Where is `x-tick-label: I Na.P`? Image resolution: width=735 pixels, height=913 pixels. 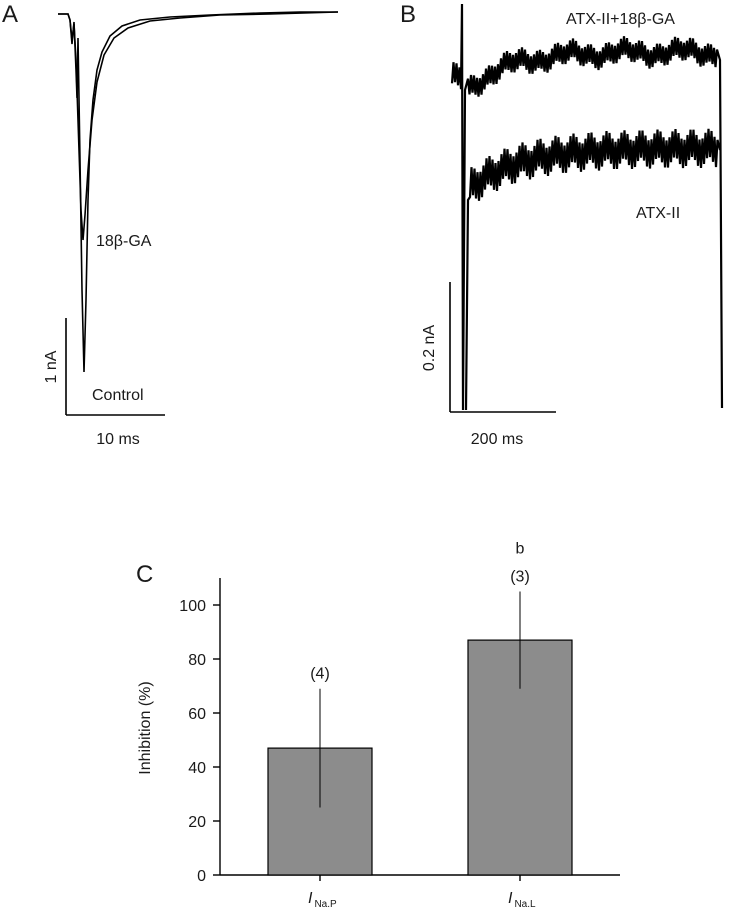
x-tick-label: I Na.P is located at coordinates (322, 900).